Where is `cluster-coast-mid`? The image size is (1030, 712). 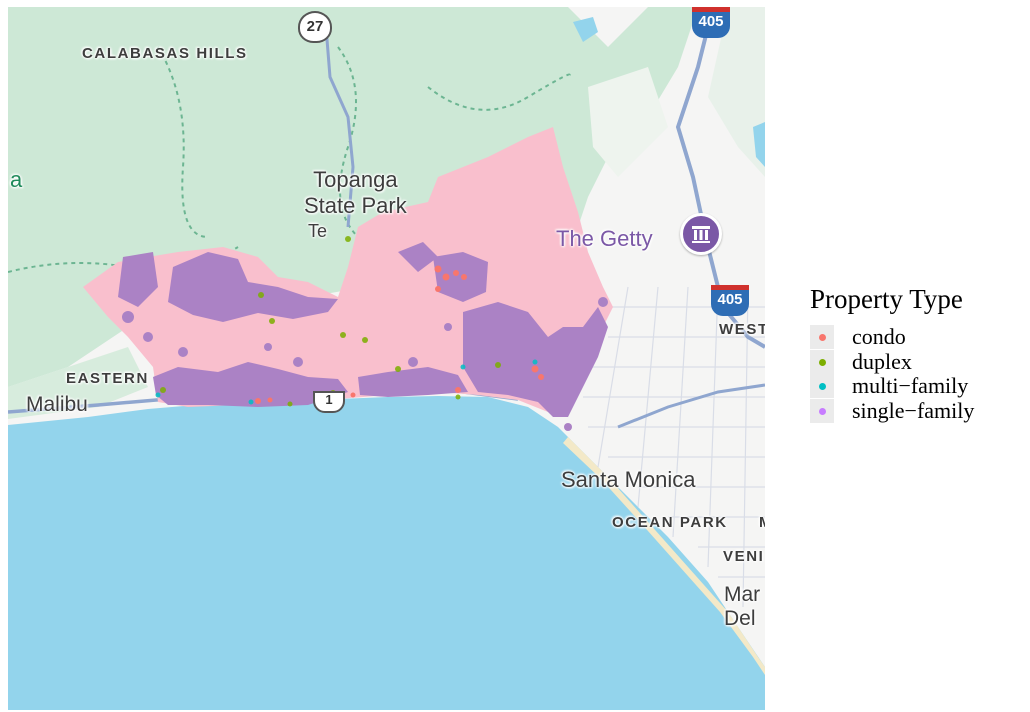 cluster-coast-mid is located at coordinates (413, 382).